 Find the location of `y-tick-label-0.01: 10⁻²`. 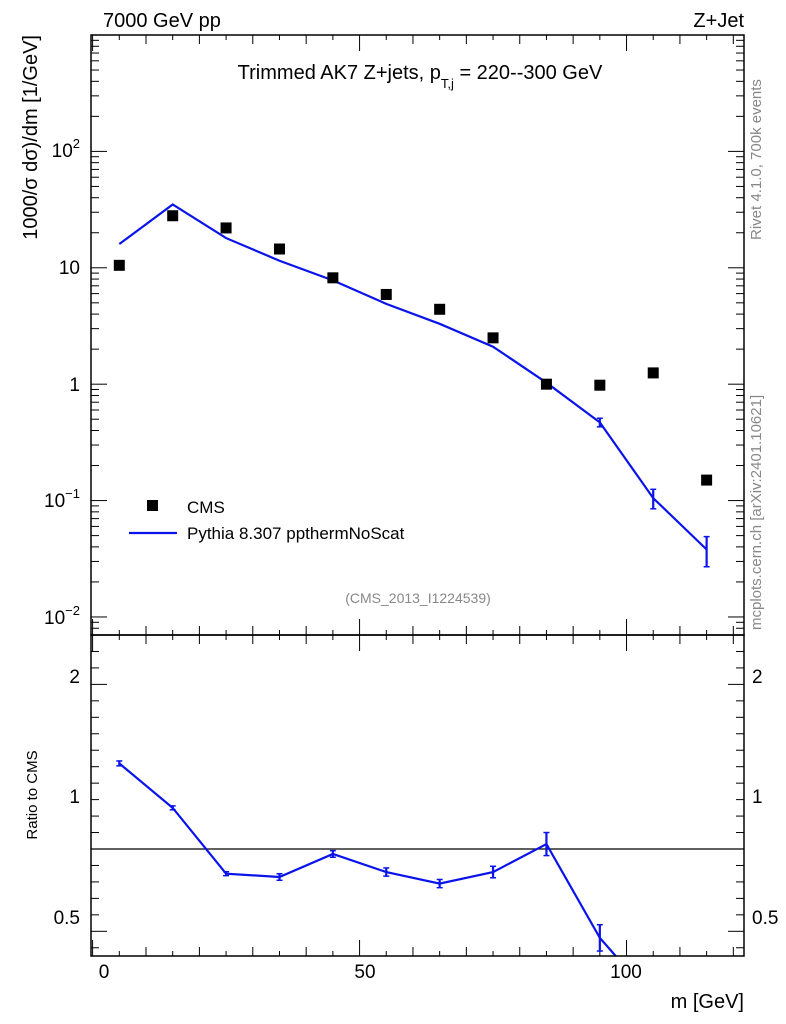

y-tick-label-0.01: 10⁻² is located at coordinates (62, 616).